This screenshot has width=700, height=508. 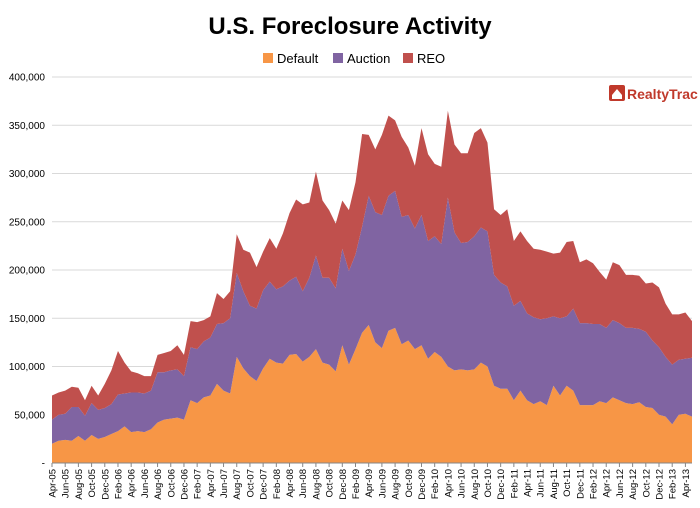 What do you see at coordinates (53, 483) in the screenshot?
I see `x-tick-label: Apr-05` at bounding box center [53, 483].